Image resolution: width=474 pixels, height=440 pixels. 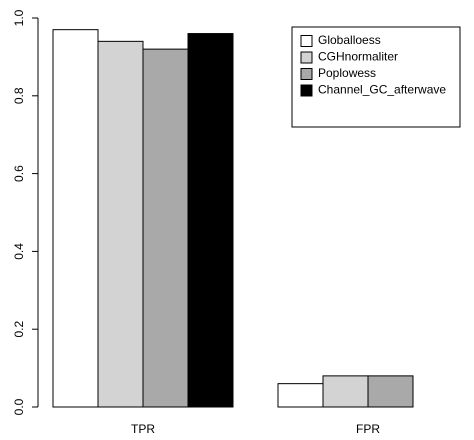 I want to click on legend-box, so click(x=376, y=77).